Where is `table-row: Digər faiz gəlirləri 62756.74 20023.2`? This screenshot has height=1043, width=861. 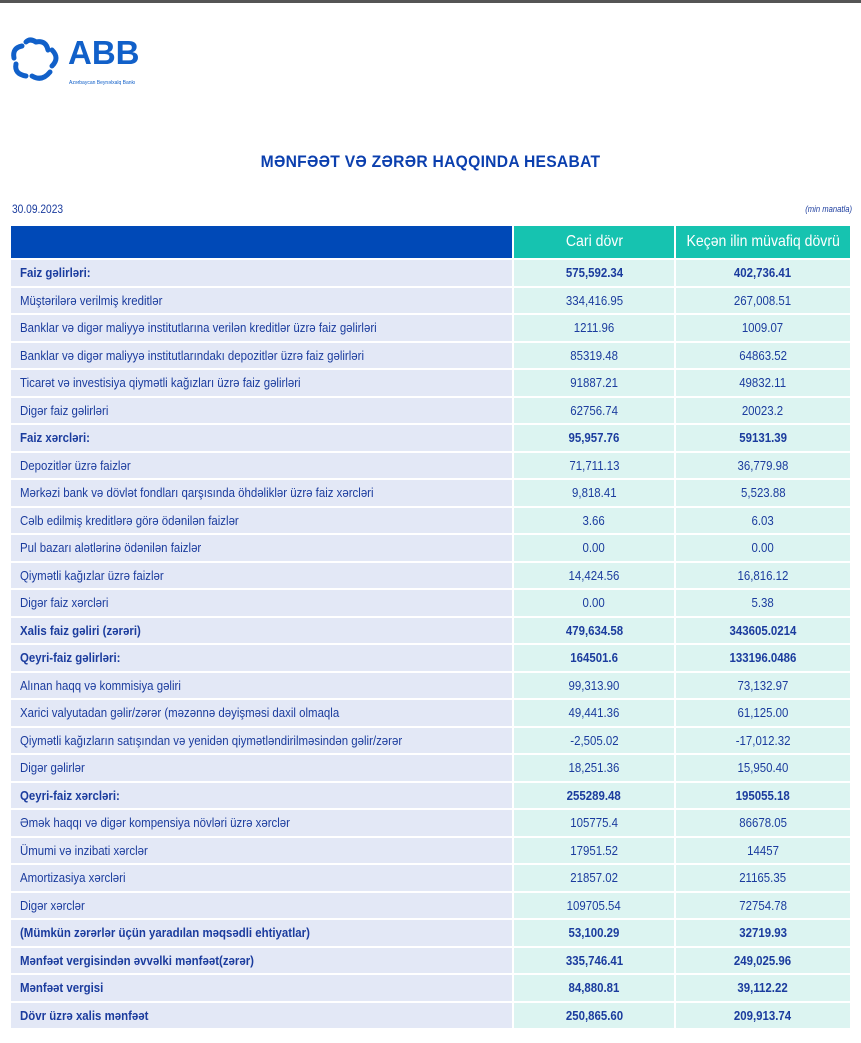
table-row: Digər faiz gəlirləri 62756.74 20023.2 is located at coordinates (430, 410).